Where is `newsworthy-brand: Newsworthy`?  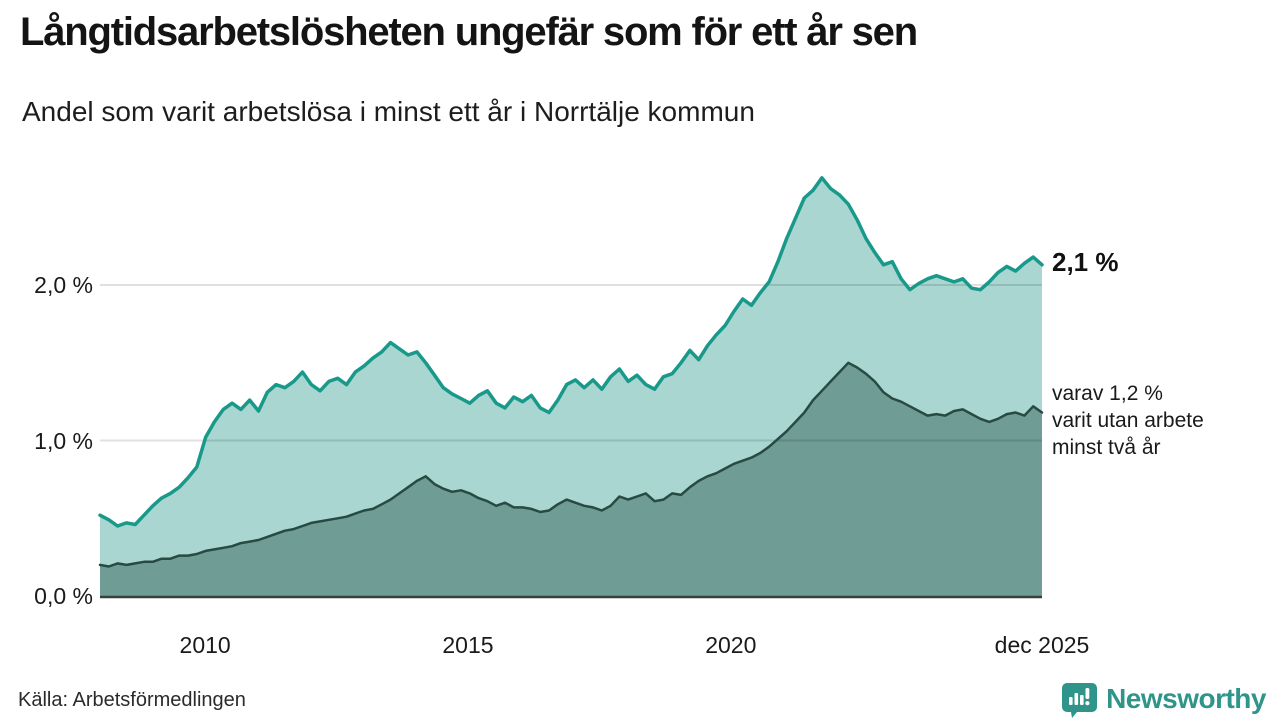 newsworthy-brand: Newsworthy is located at coordinates (1163, 699).